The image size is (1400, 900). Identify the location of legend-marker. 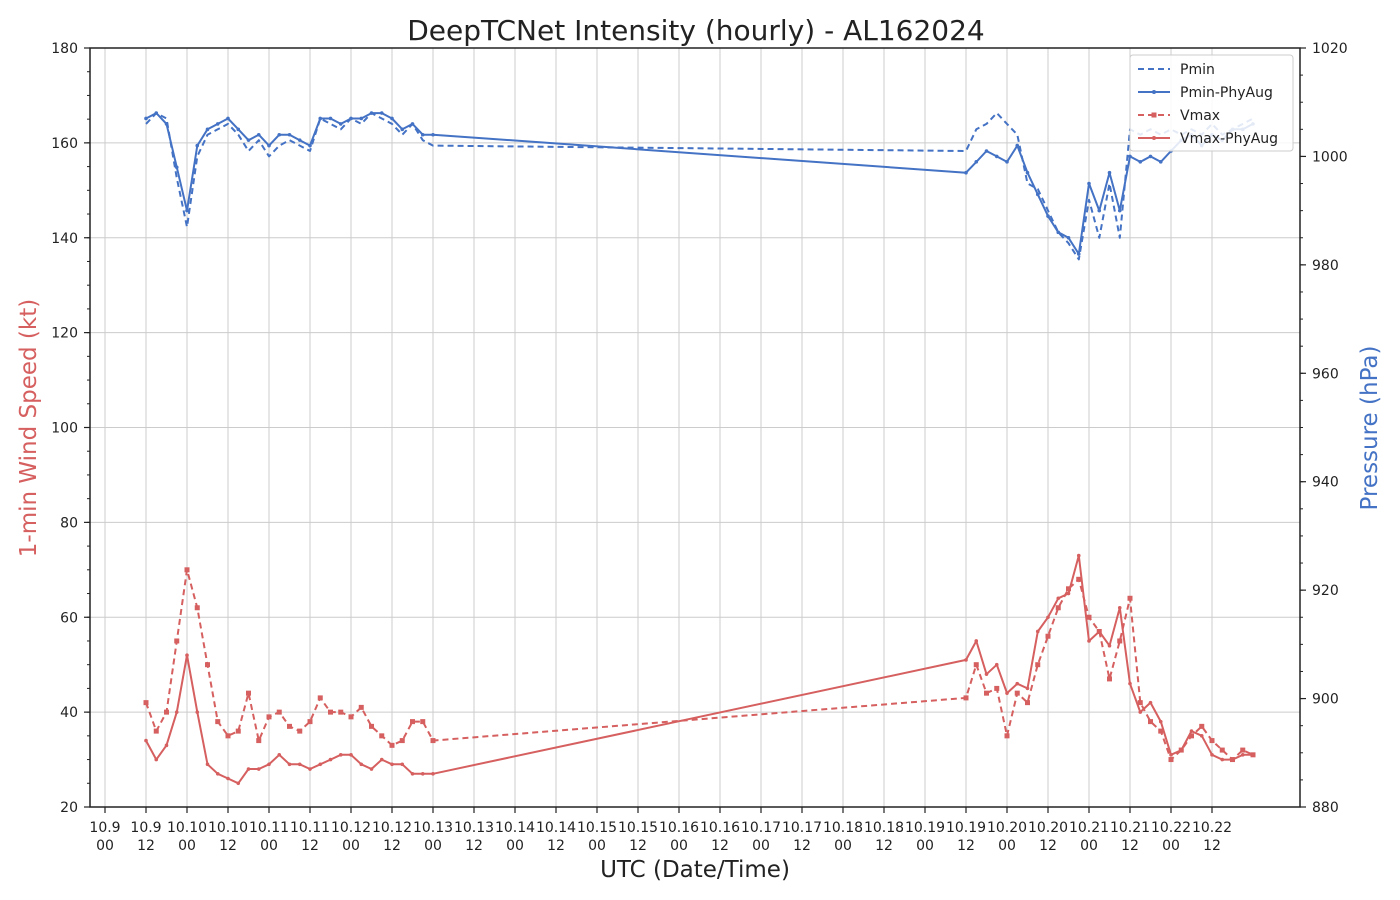
(1154, 138).